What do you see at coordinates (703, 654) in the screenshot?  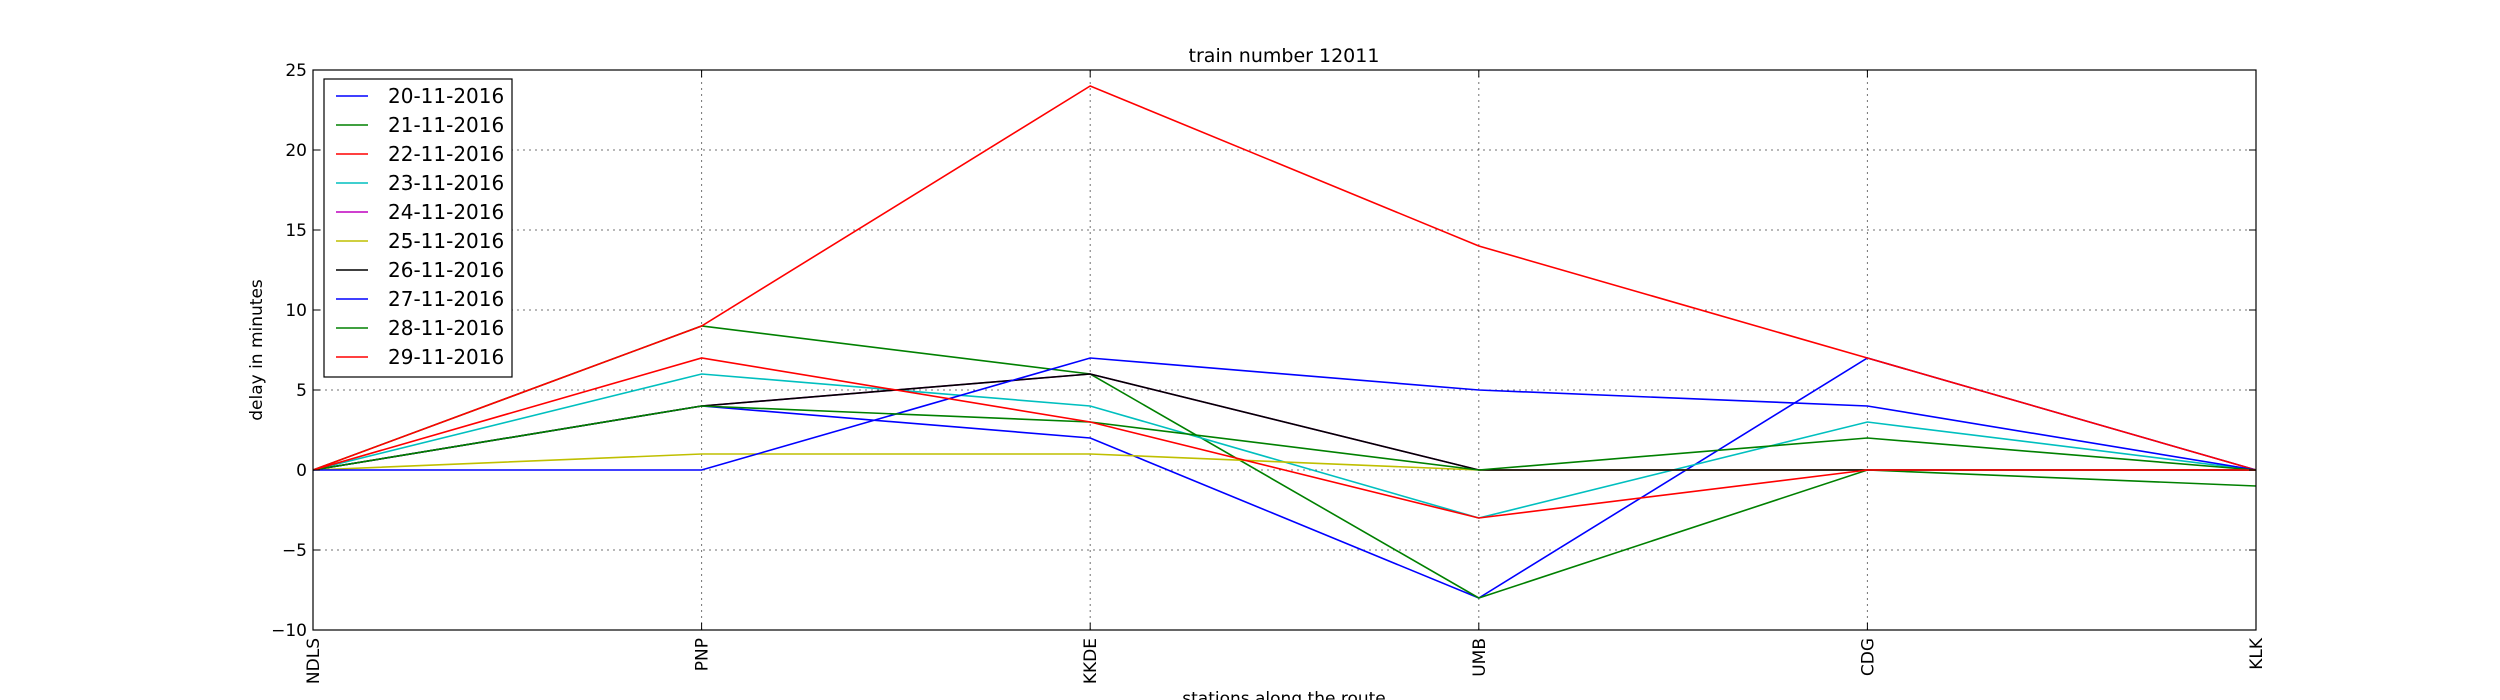 I see `x-tick-label: PNP` at bounding box center [703, 654].